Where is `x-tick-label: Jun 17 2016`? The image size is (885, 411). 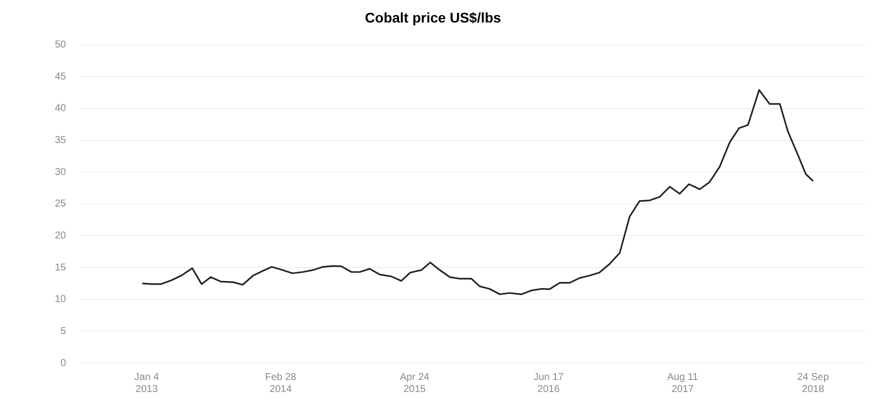 x-tick-label: Jun 17 2016 is located at coordinates (549, 383).